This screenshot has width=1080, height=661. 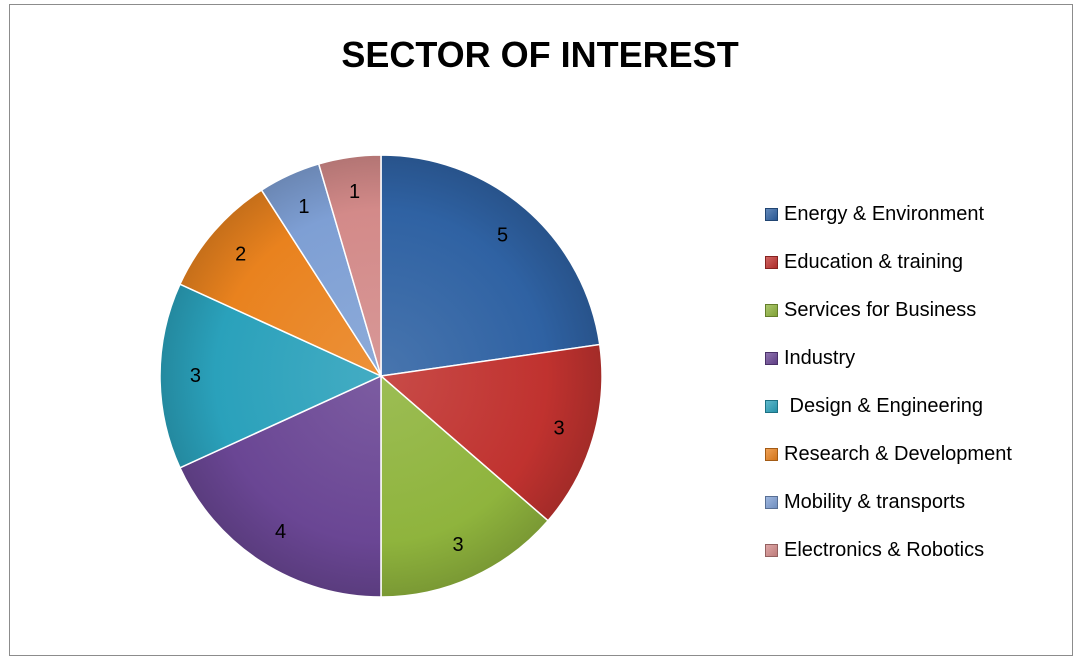 What do you see at coordinates (559, 428) in the screenshot?
I see `data-label-education-and-training: 3` at bounding box center [559, 428].